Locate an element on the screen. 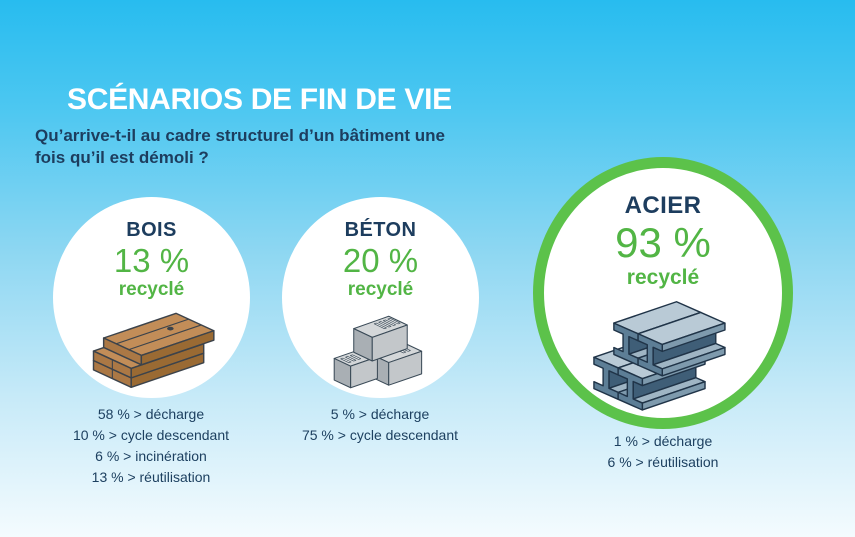 The width and height of the screenshot is (855, 537). material-name-label: BOIS is located at coordinates (151, 230).